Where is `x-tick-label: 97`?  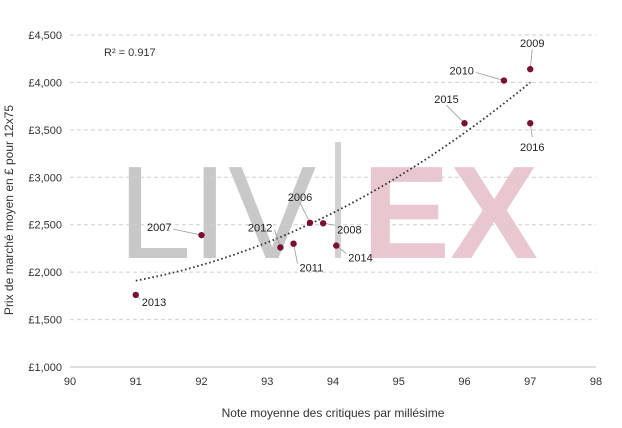 x-tick-label: 97 is located at coordinates (530, 382).